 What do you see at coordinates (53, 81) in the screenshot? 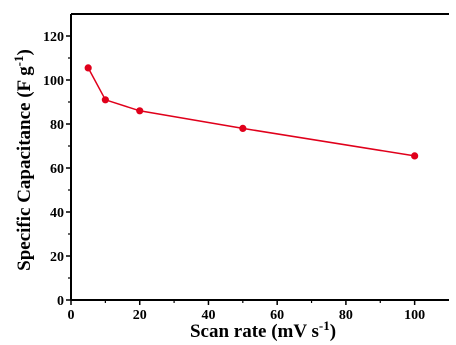
I see `y-tick-label: 100` at bounding box center [53, 81].